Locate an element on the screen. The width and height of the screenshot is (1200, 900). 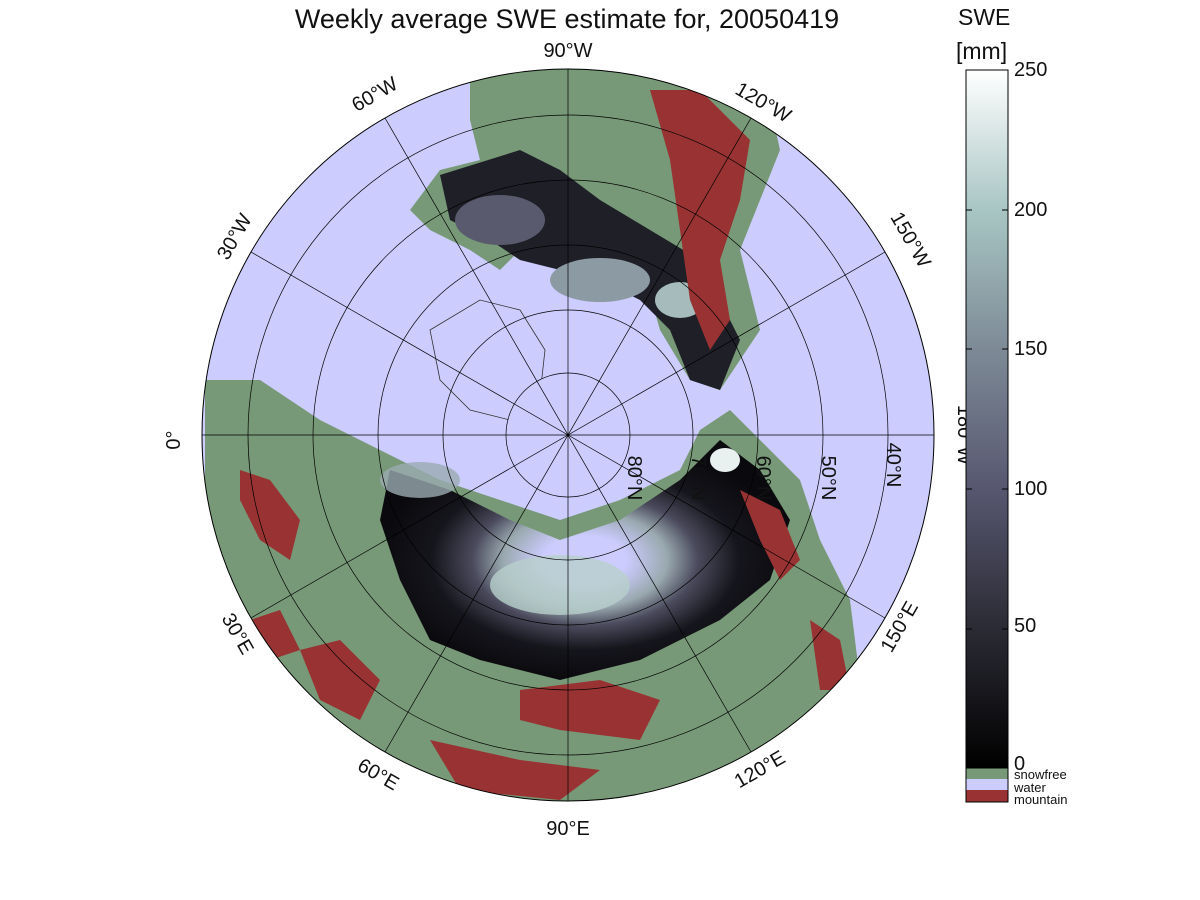
mountain-asia is located at coordinates (480, 720).